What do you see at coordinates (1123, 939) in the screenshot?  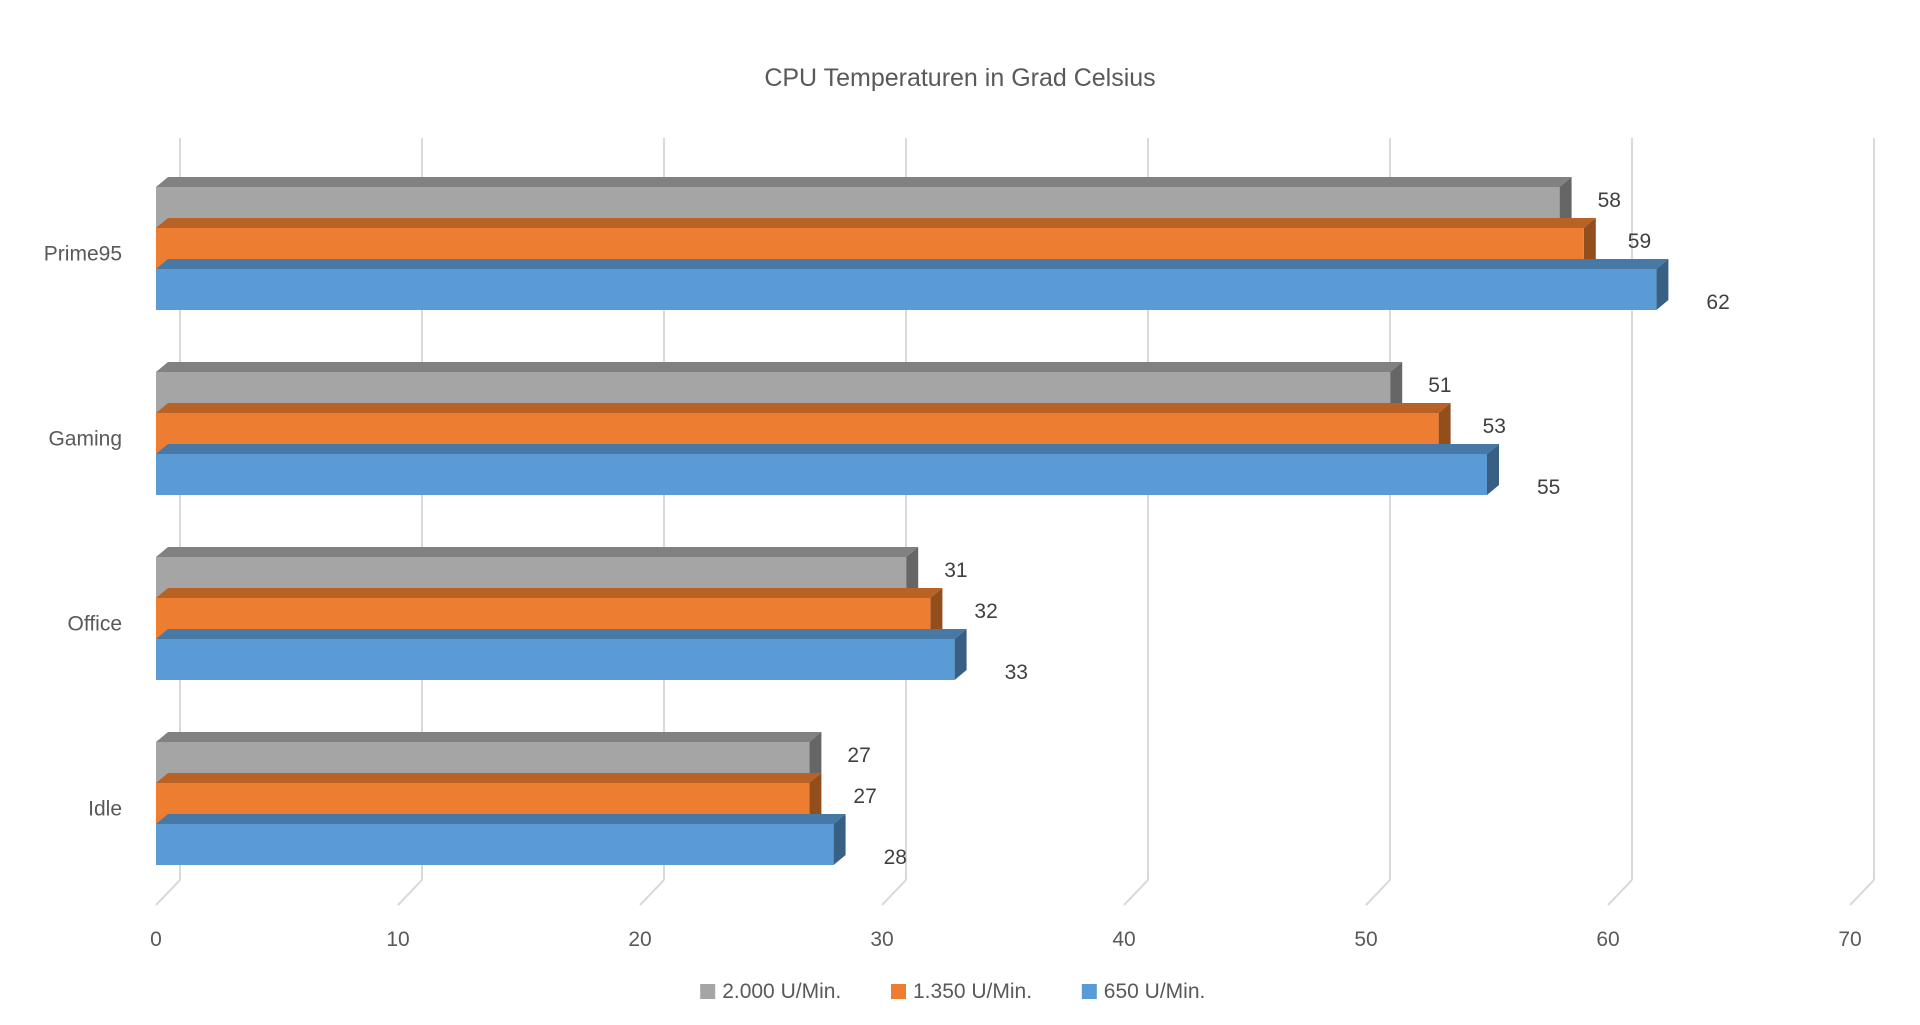 I see `x-tick-label: 40` at bounding box center [1123, 939].